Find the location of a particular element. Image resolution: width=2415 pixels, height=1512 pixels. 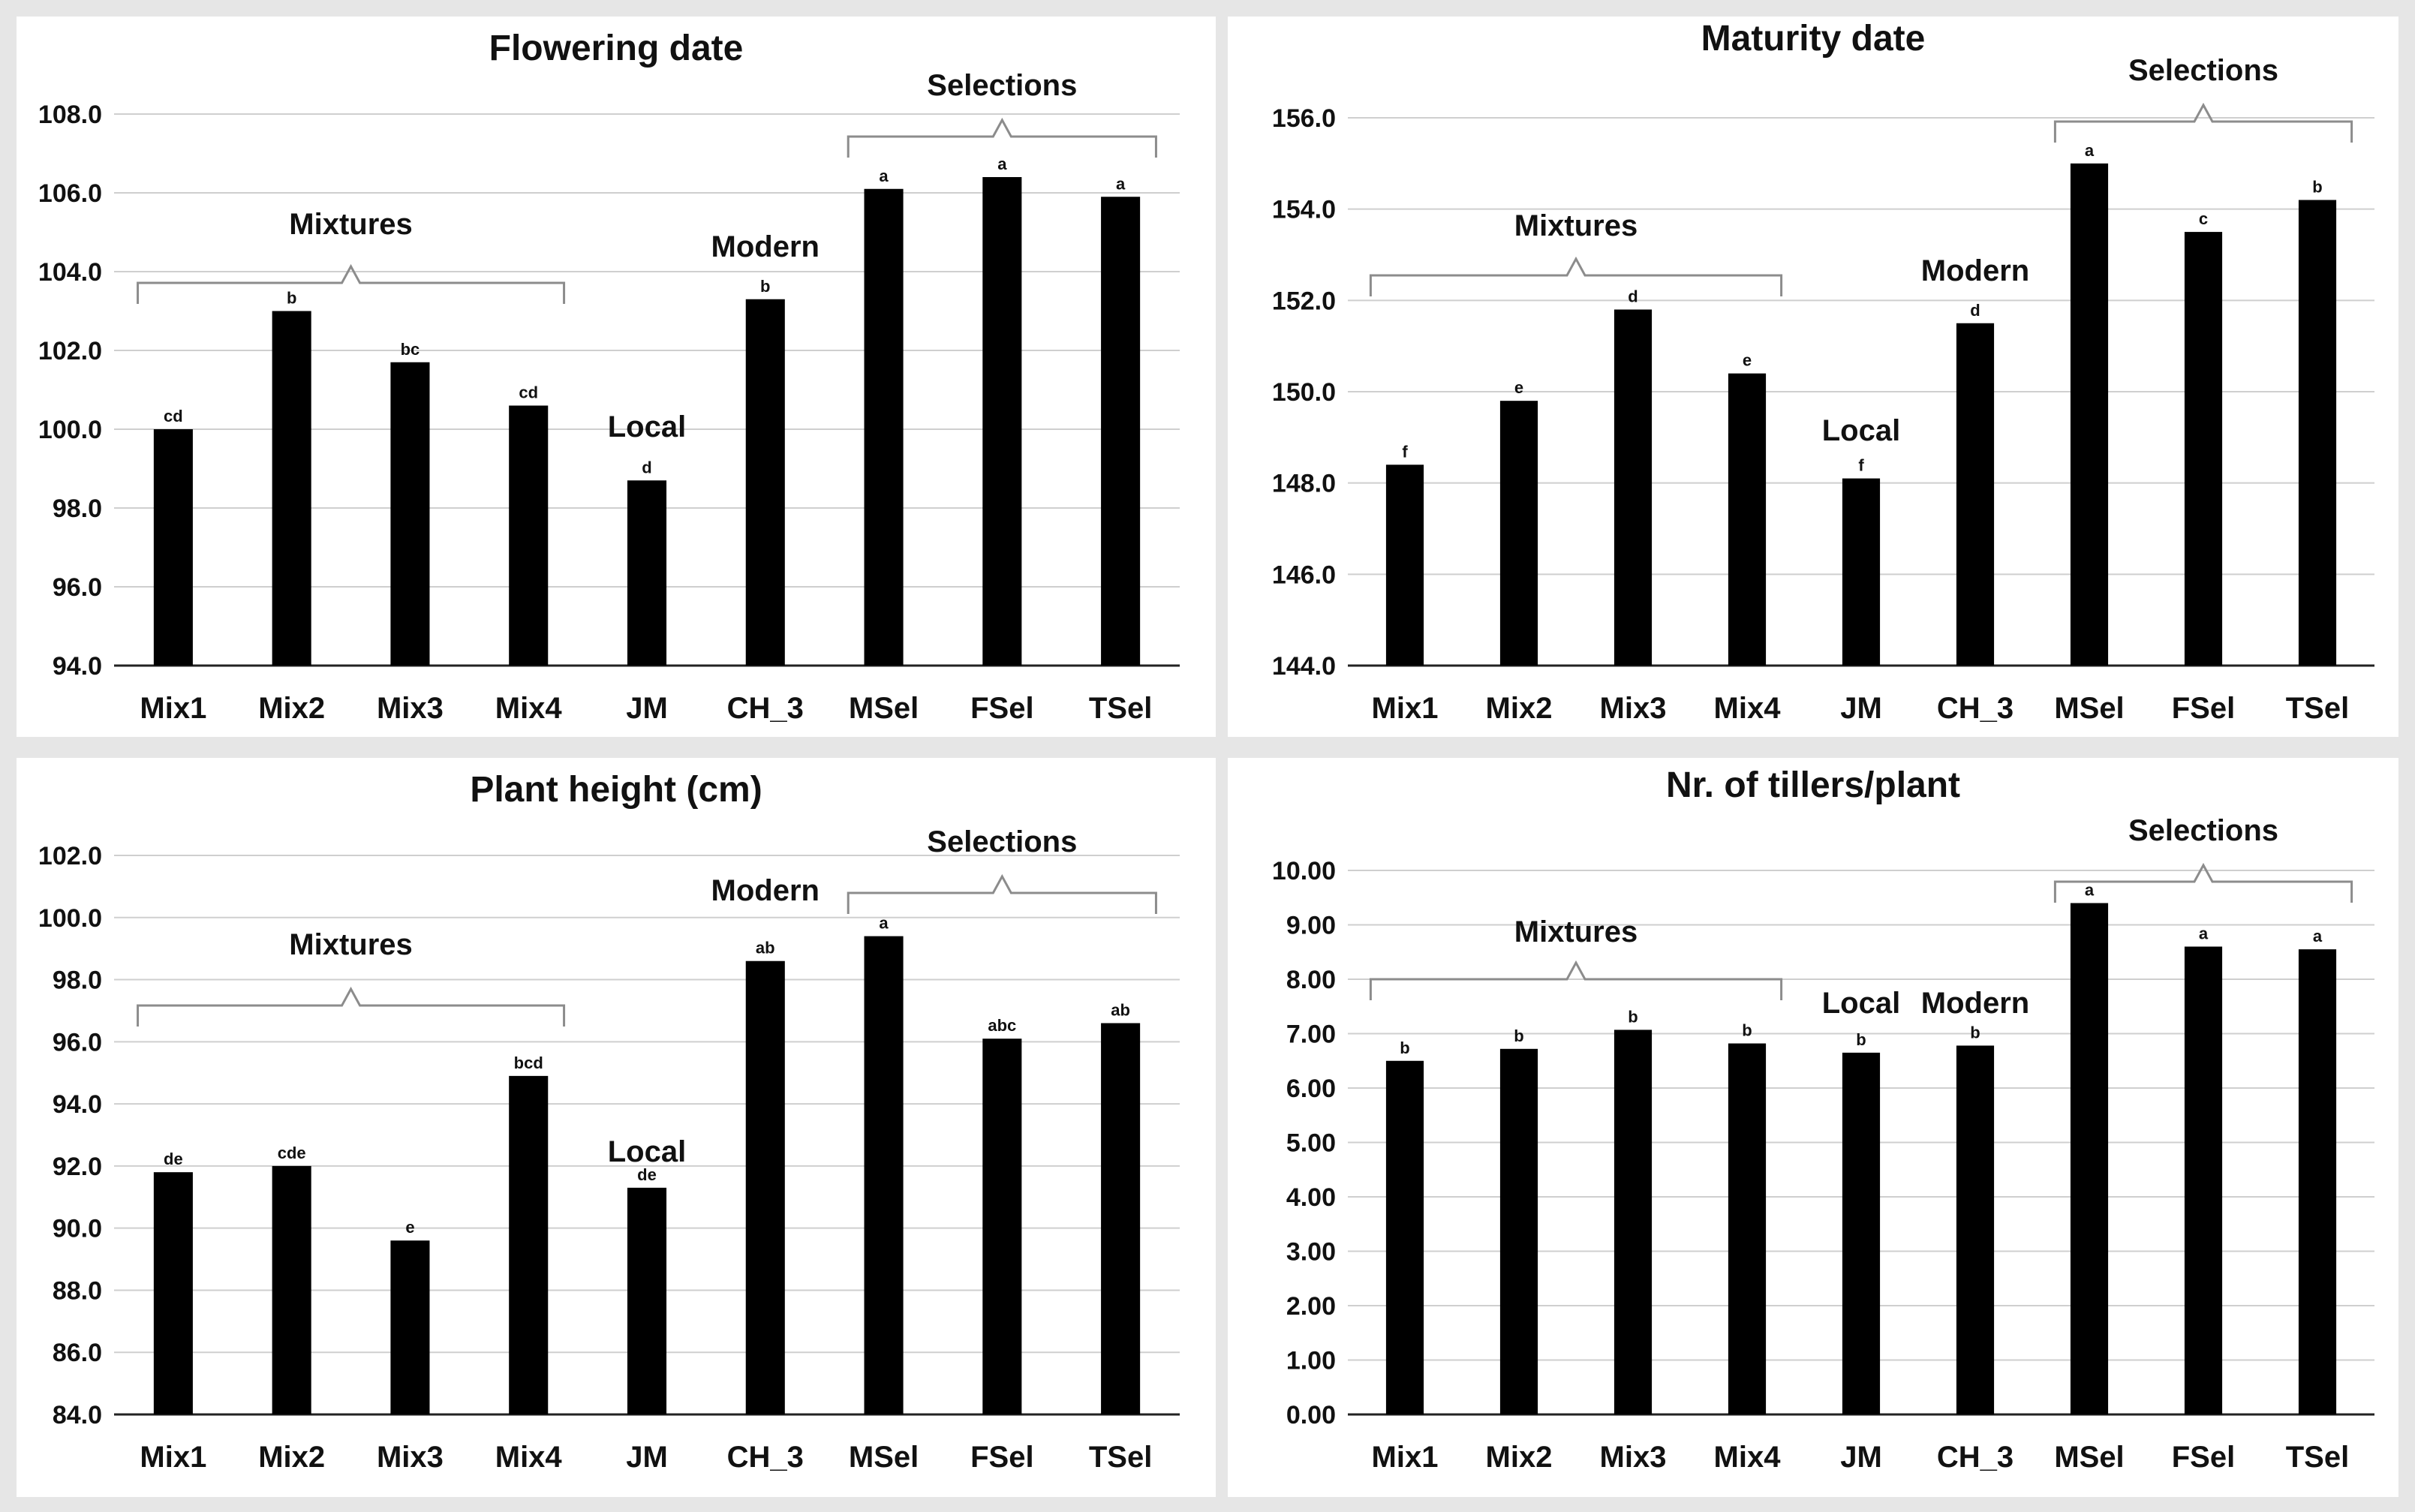

y-tick-label: 96.0 is located at coordinates (77, 1042).